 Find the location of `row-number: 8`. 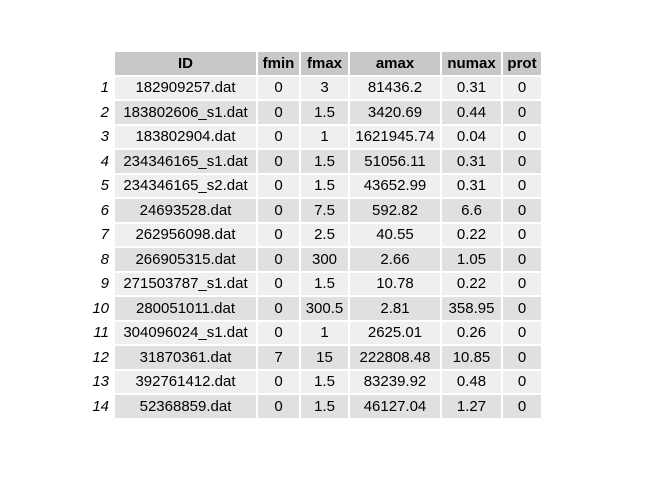

row-number: 8 is located at coordinates (104, 259).